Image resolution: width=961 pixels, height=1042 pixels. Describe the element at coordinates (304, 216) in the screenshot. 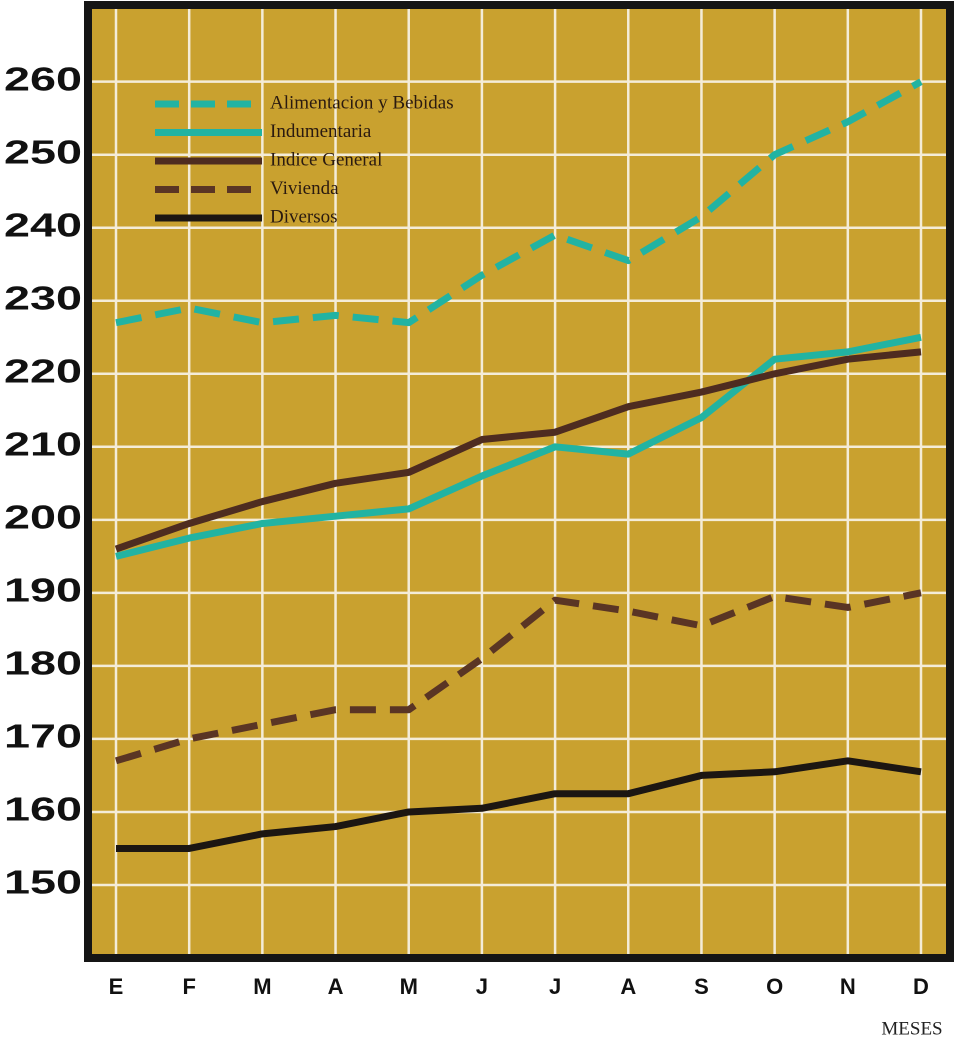

I see `legend-label: Diversos` at that location.